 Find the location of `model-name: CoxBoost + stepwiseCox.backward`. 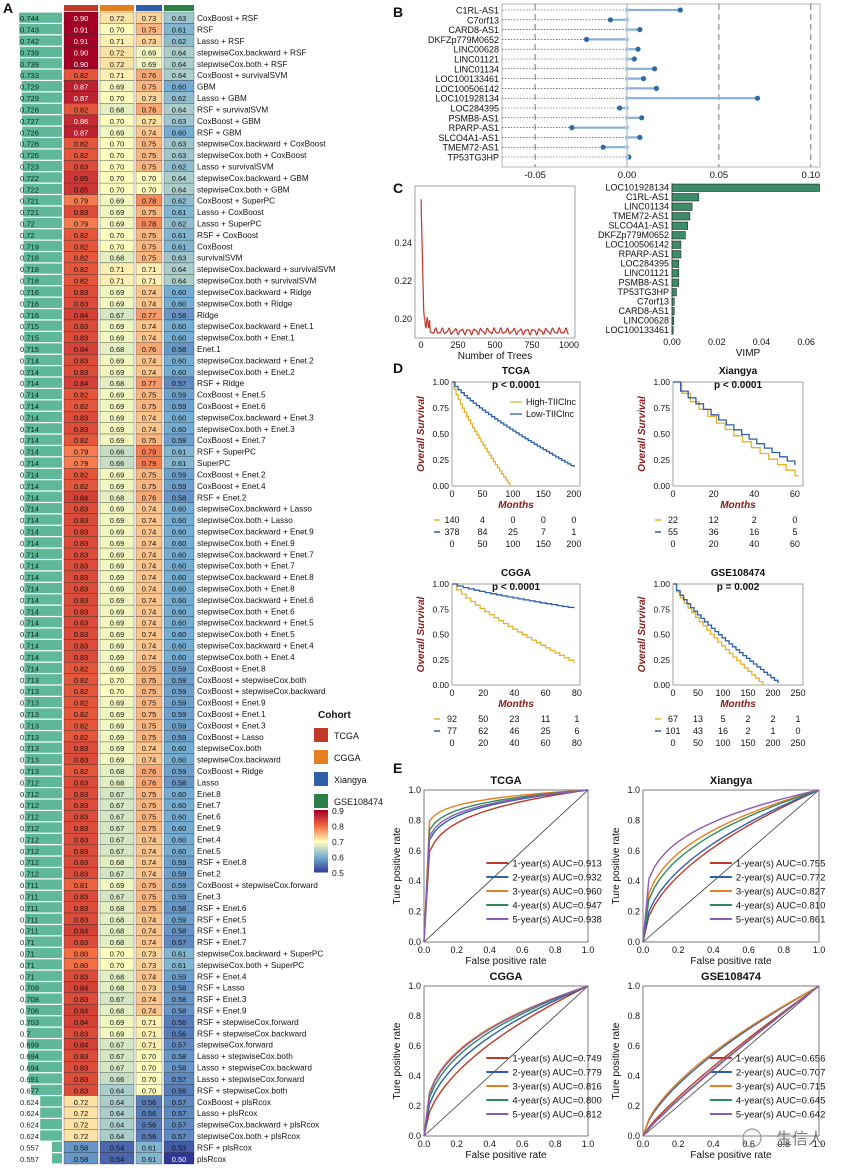

model-name: CoxBoost + stepwiseCox.backward is located at coordinates (261, 691).